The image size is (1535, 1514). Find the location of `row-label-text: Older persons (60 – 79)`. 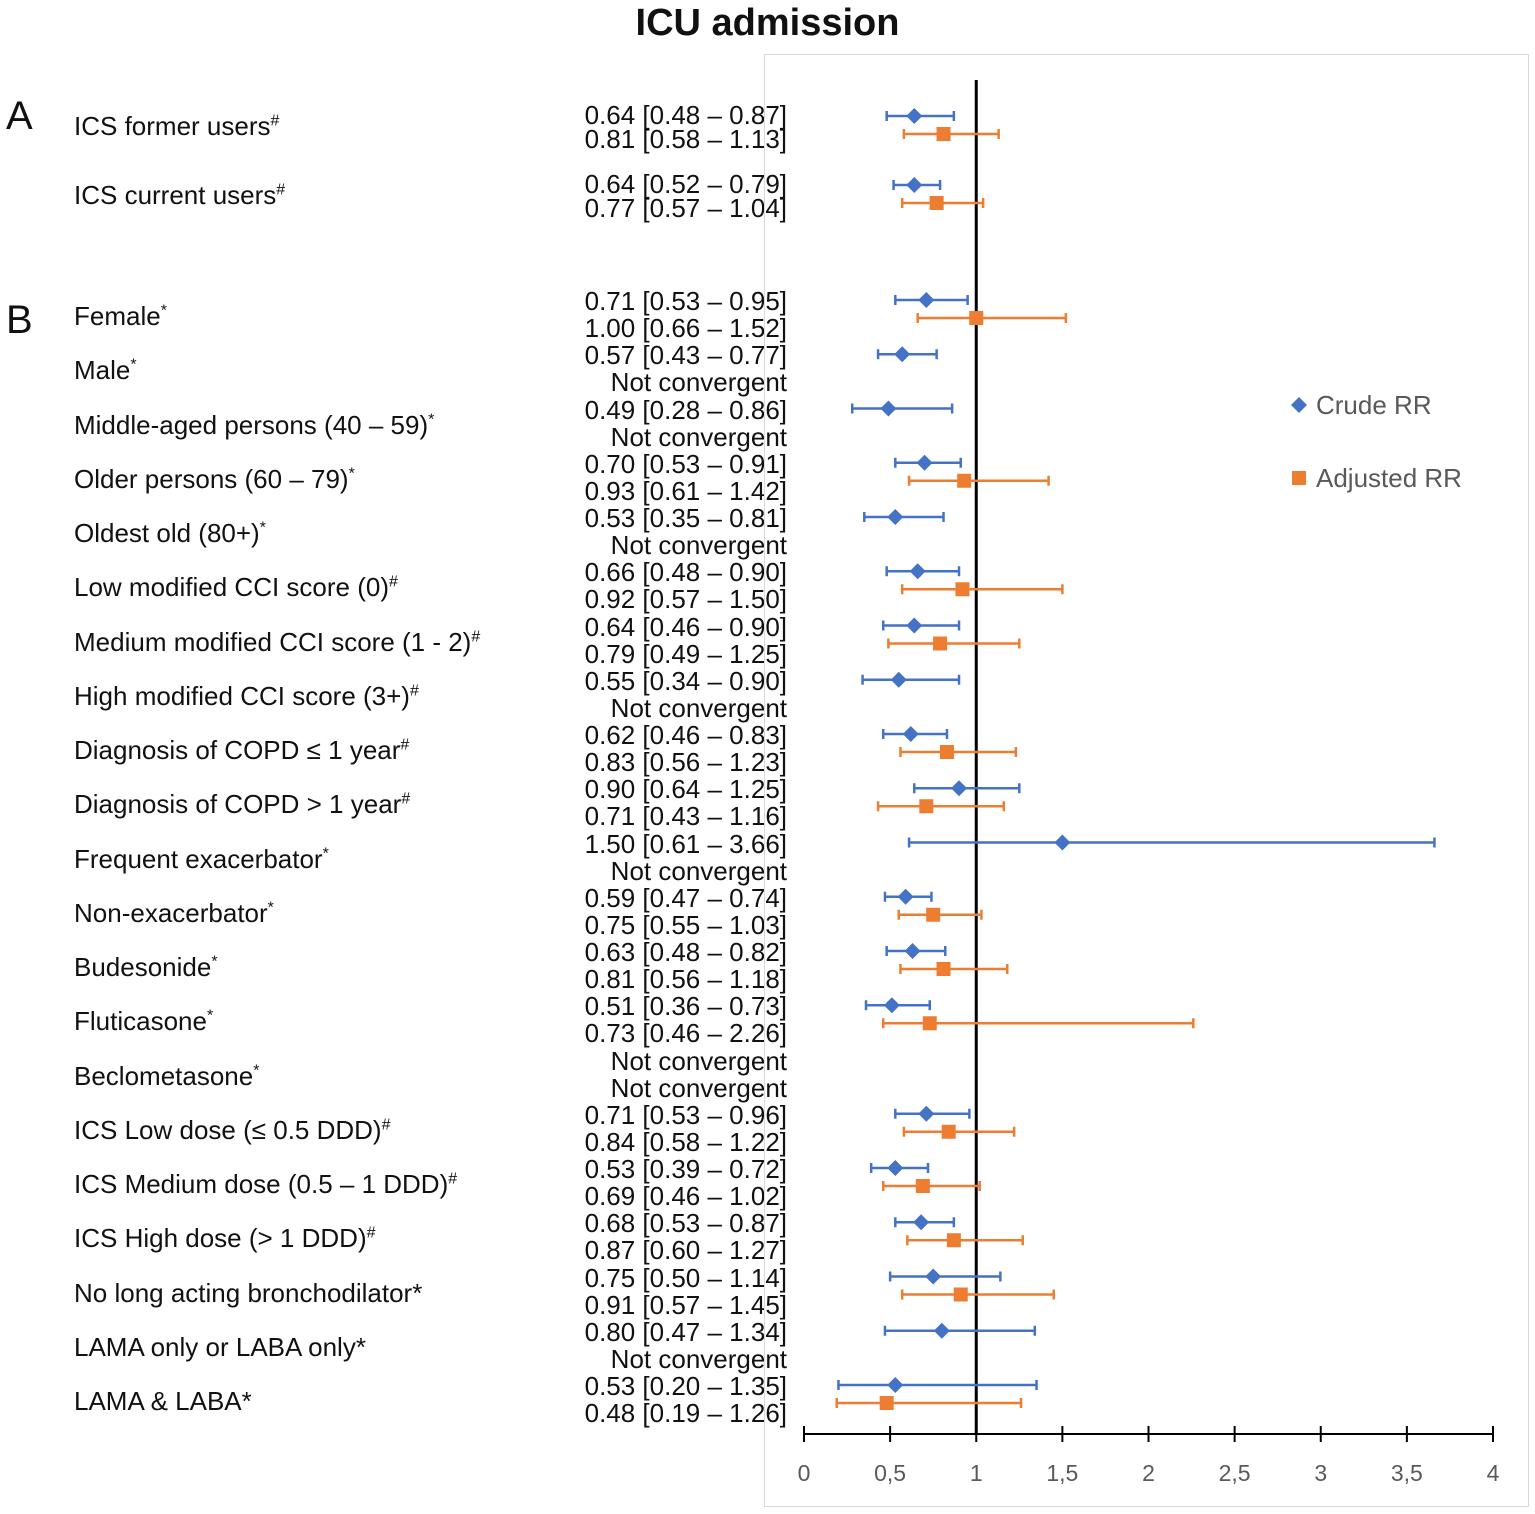

row-label-text: Older persons (60 – 79) is located at coordinates (211, 478).